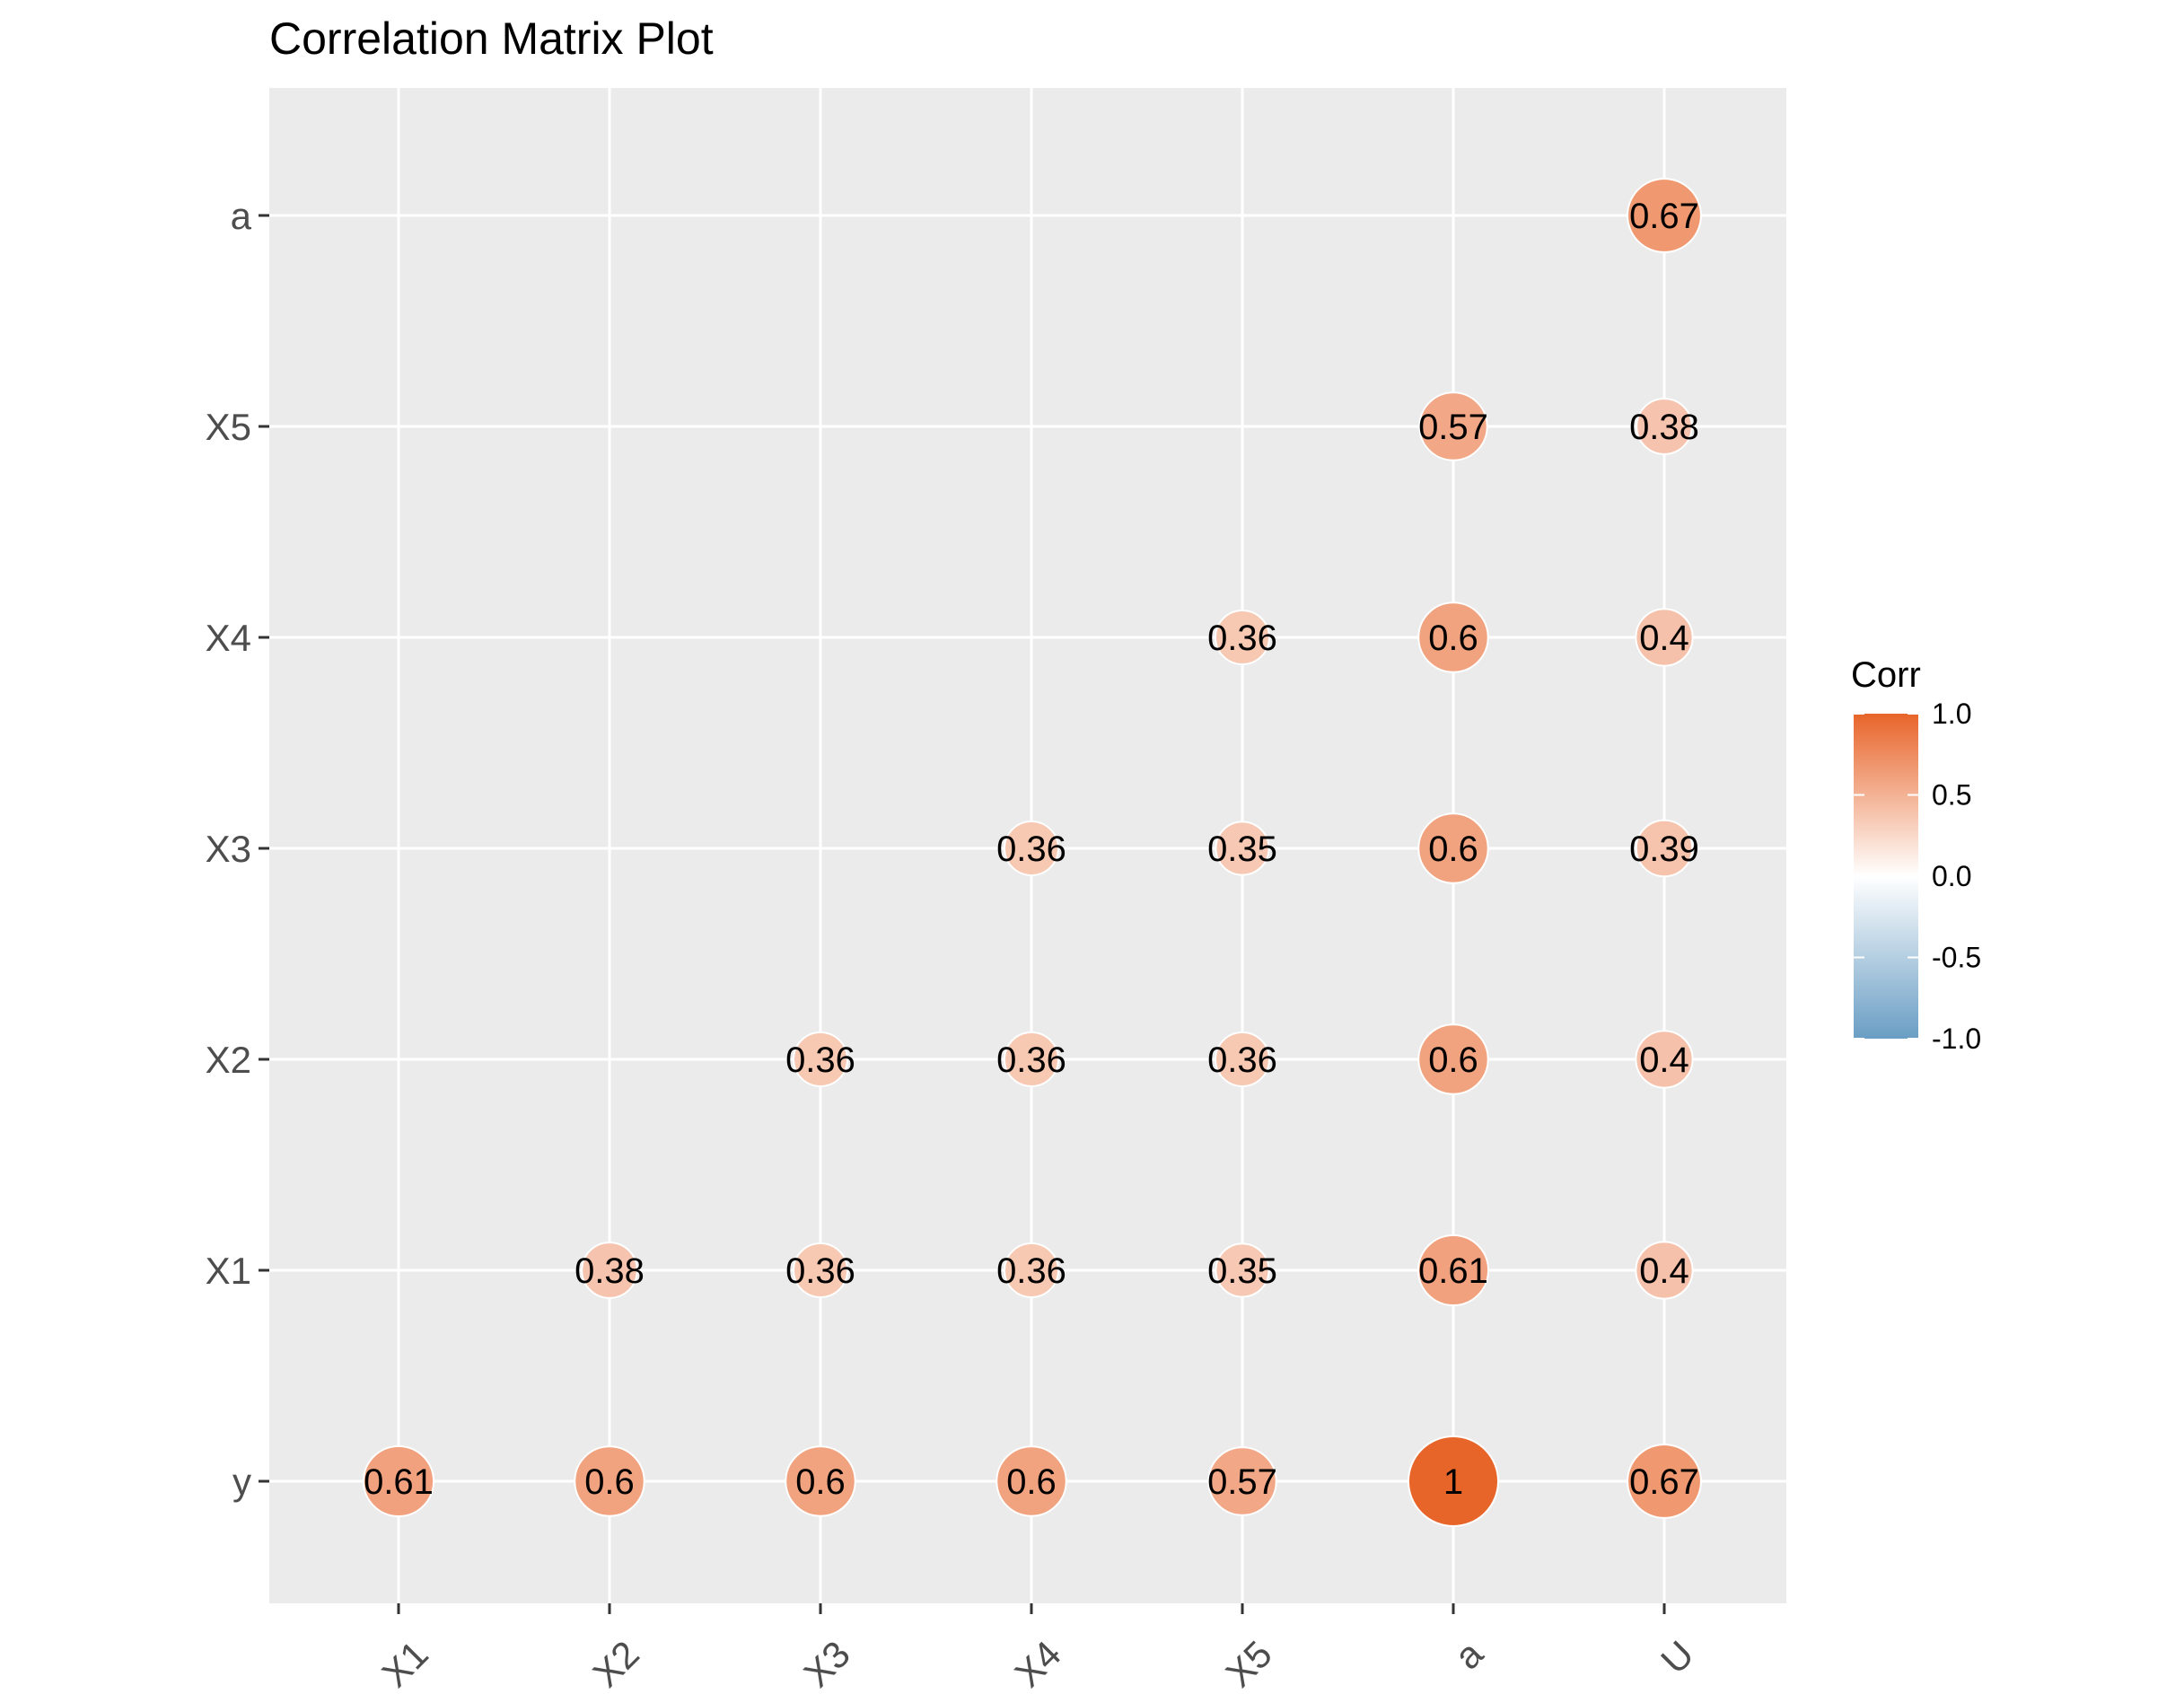 This screenshot has height=1694, width=2184. I want to click on x-tick-label-5: a, so click(1468, 1654).